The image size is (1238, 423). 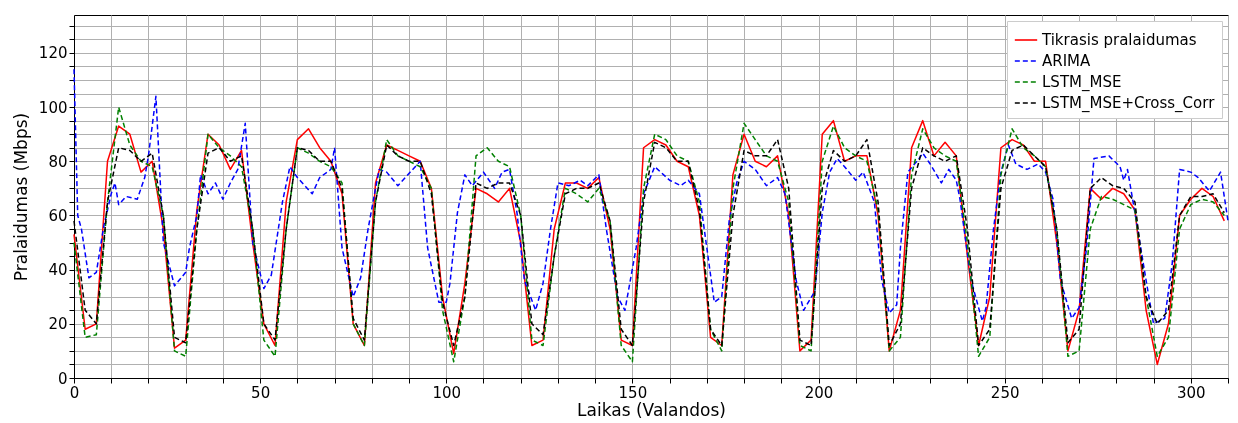 I want to click on x-tick-label: 50, so click(x=261, y=392).